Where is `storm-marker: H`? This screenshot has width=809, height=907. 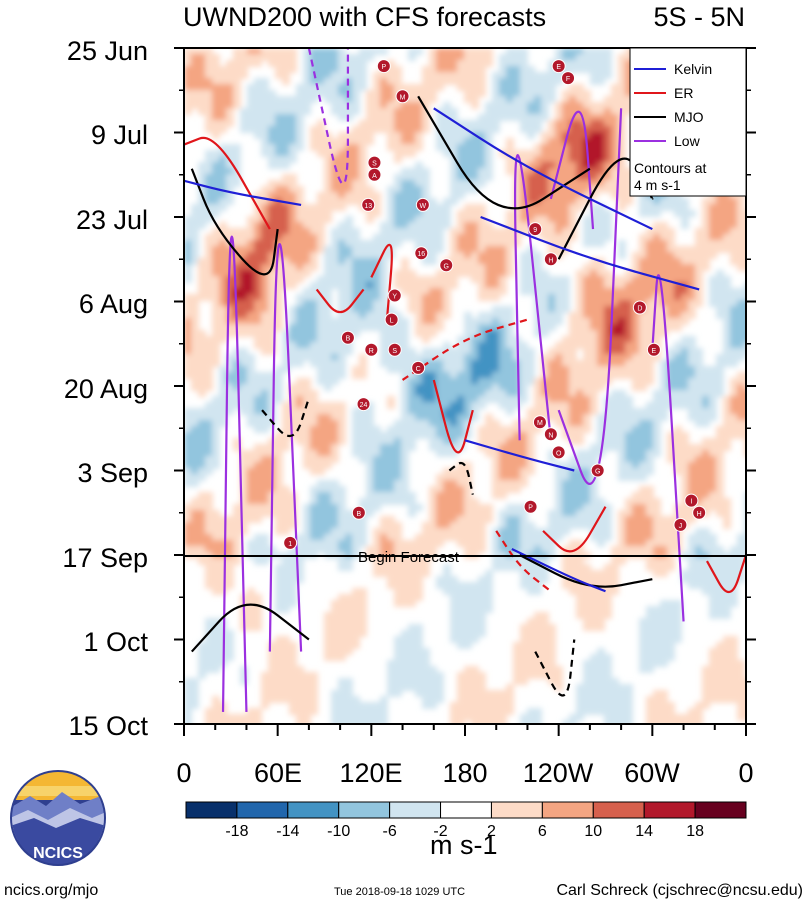
storm-marker: H is located at coordinates (550, 259).